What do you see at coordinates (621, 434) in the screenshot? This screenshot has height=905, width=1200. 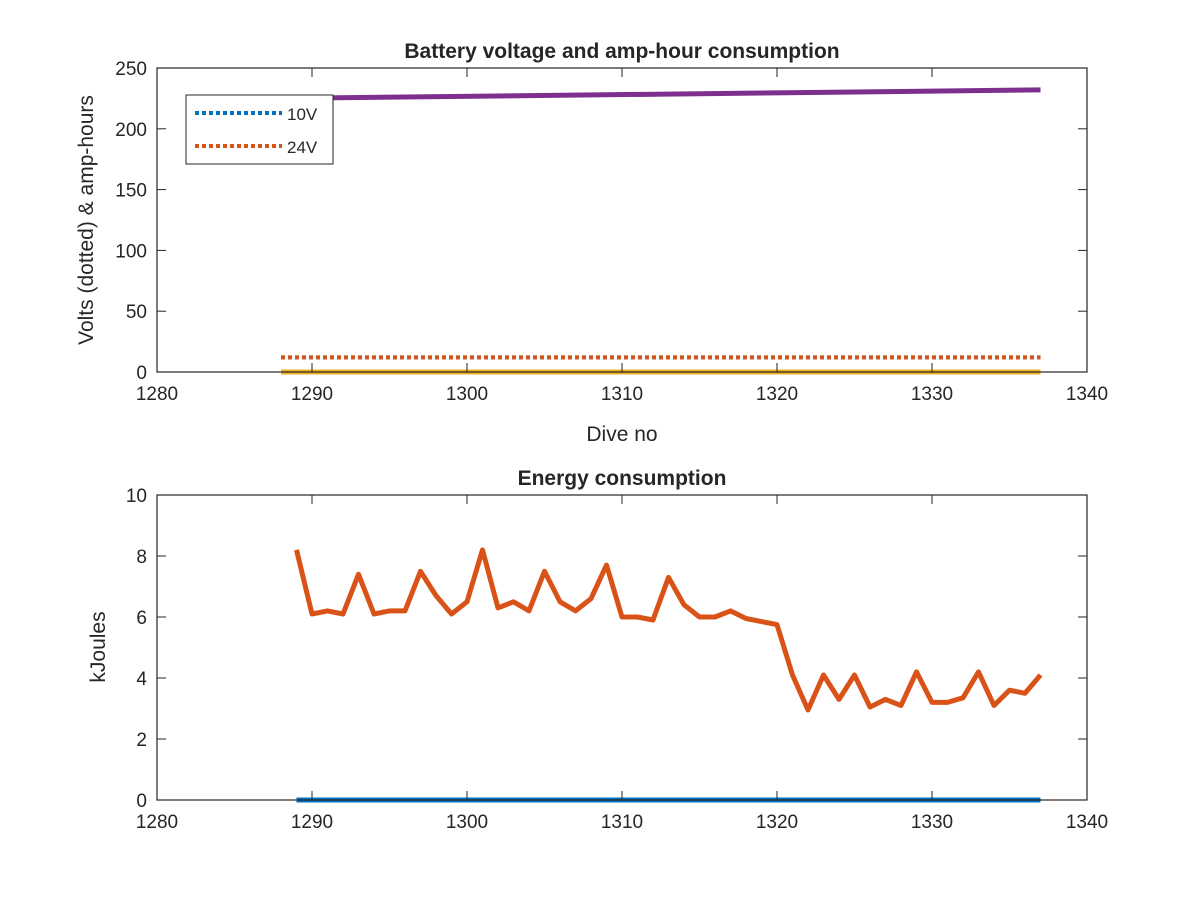 I see `top-plot-xlabel: Dive no` at bounding box center [621, 434].